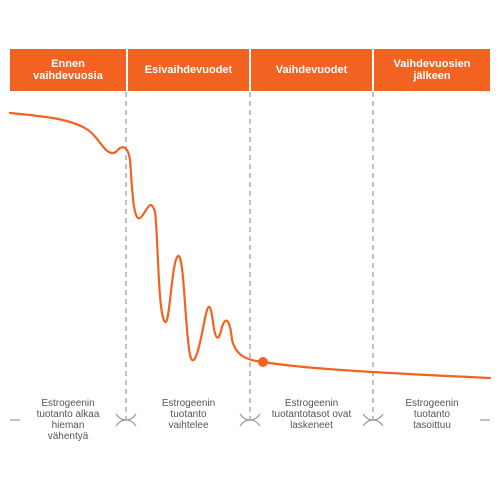  Describe the element at coordinates (188, 70) in the screenshot. I see `stage-header-perimenopause: Esivaihdevuodet` at that location.